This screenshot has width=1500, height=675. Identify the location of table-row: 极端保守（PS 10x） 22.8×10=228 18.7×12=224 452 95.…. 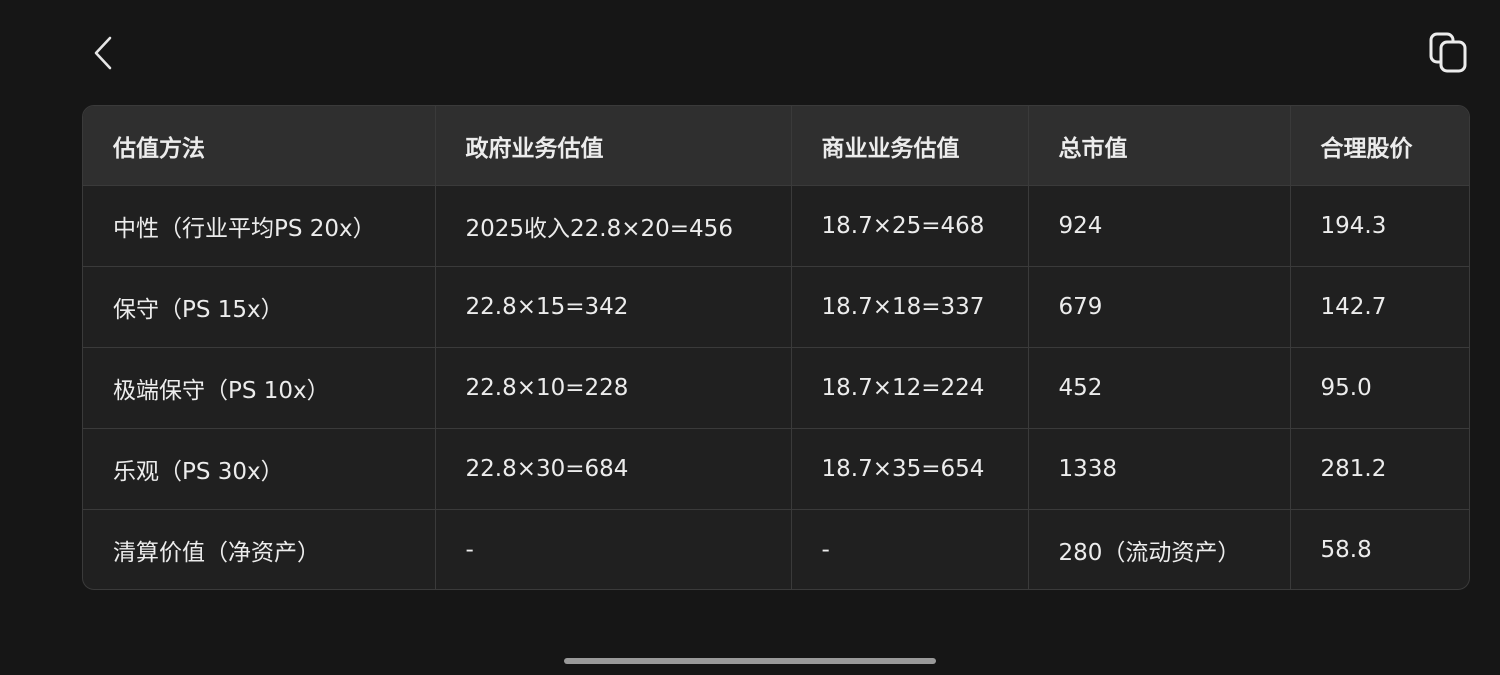
(776, 388).